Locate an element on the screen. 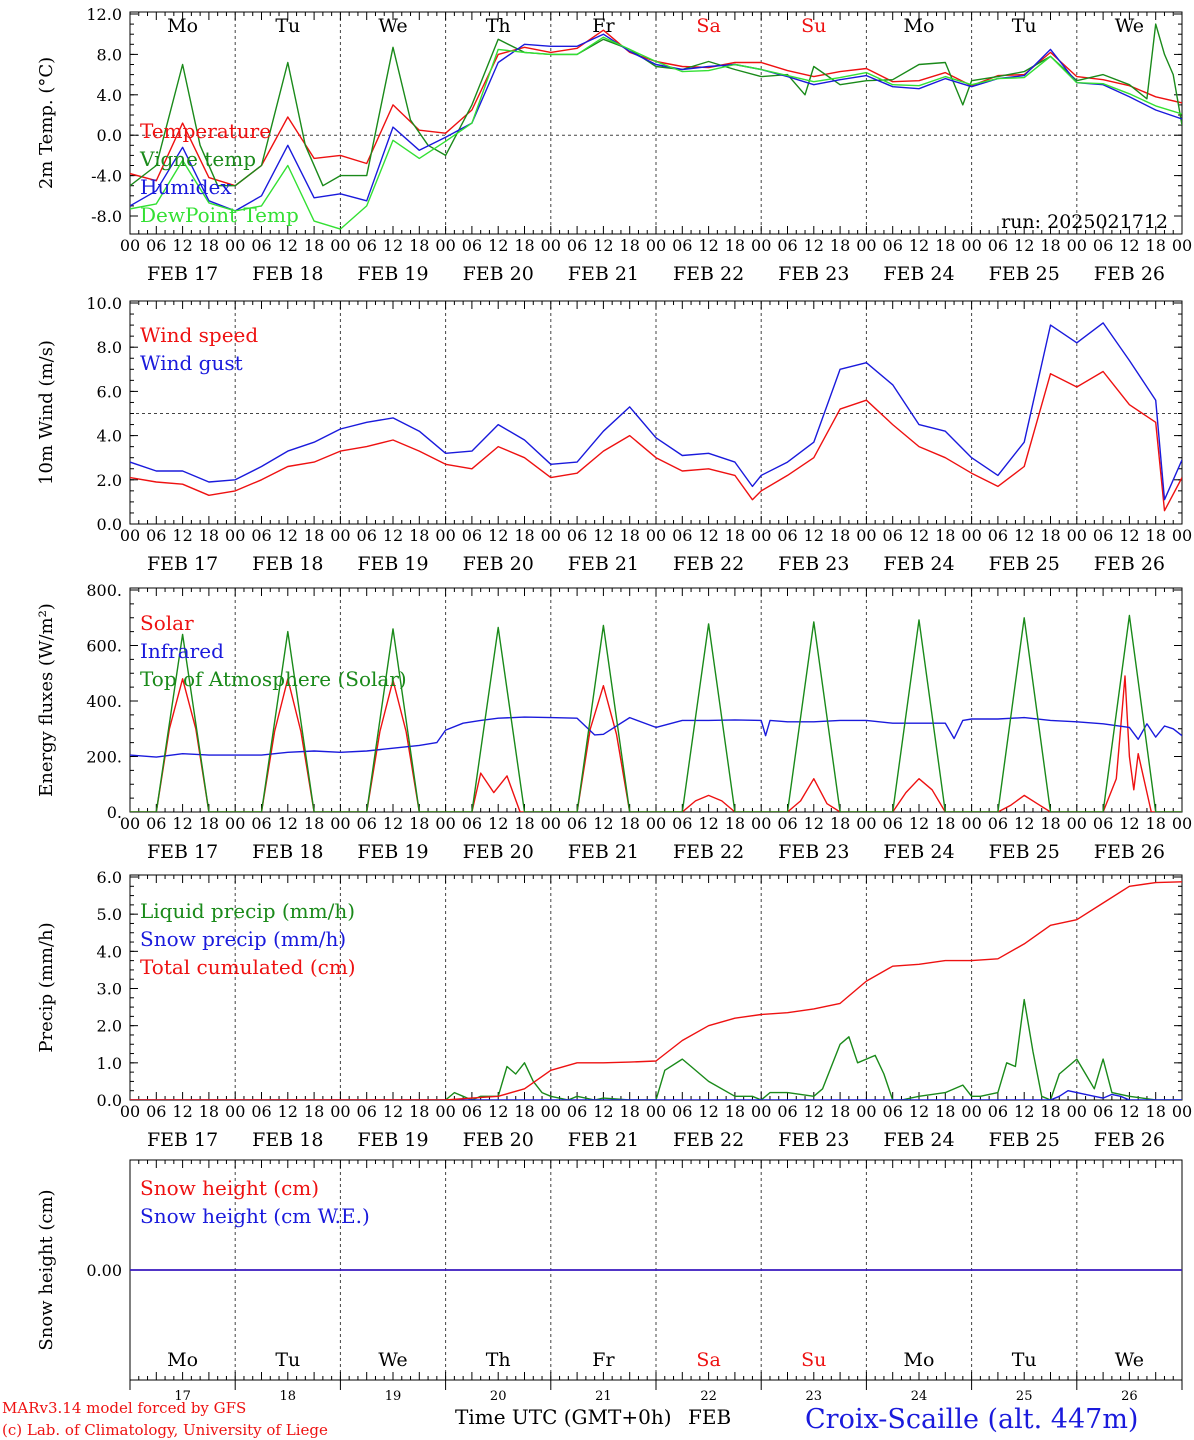  wind-date-label: FEB 21 is located at coordinates (603, 564).